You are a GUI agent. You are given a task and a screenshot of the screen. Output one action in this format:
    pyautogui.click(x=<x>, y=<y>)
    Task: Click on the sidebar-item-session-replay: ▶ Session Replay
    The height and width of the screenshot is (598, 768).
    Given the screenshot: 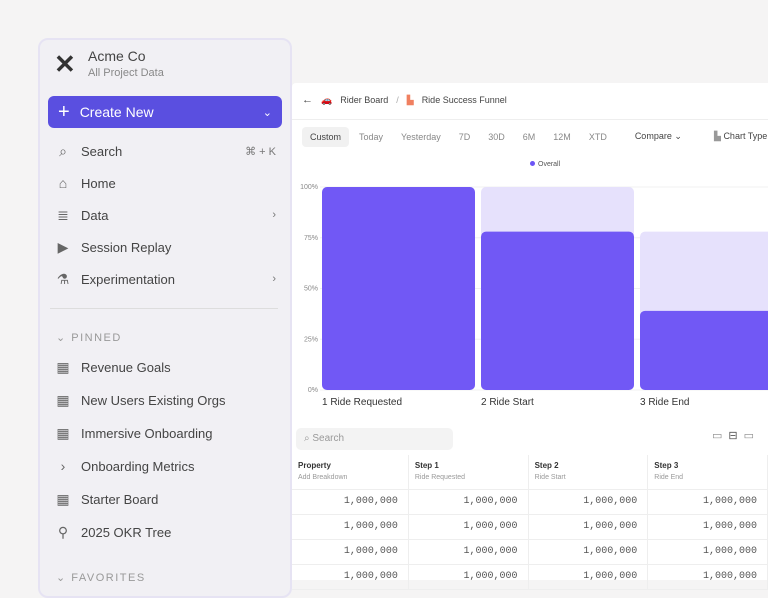 What is the action you would take?
    pyautogui.click(x=165, y=247)
    